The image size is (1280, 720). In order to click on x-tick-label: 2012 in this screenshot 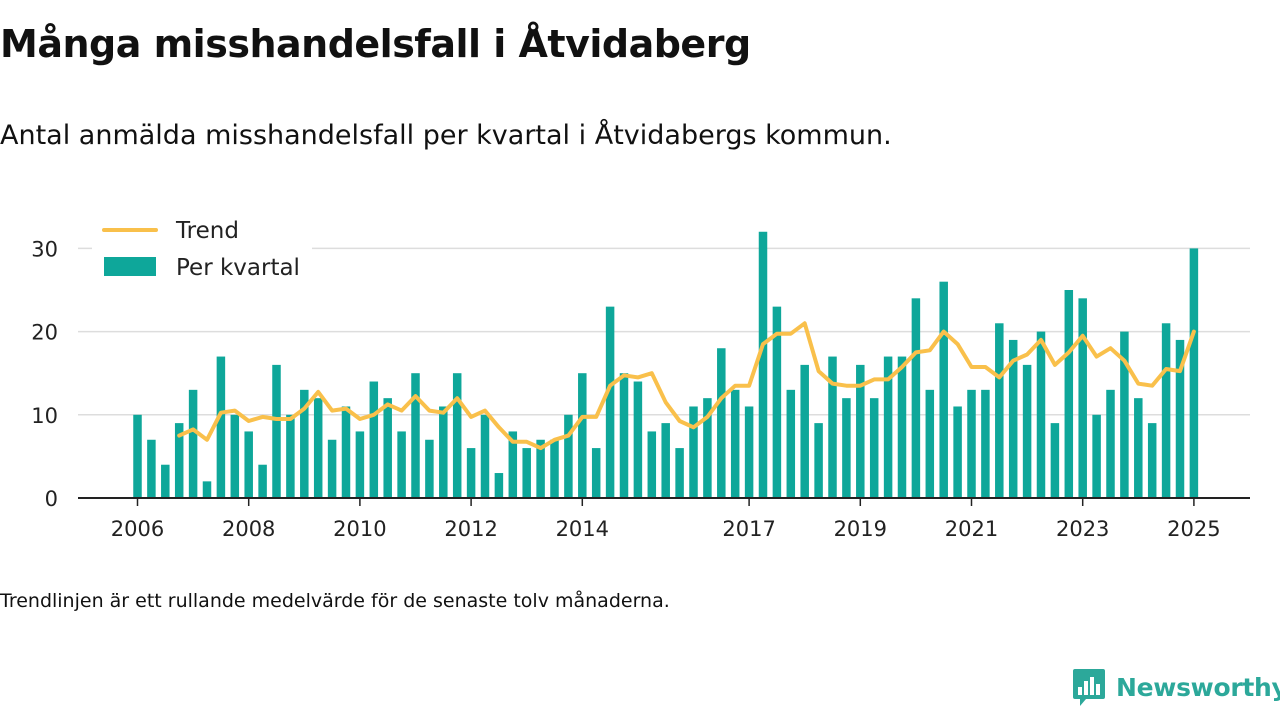, I will do `click(470, 529)`.